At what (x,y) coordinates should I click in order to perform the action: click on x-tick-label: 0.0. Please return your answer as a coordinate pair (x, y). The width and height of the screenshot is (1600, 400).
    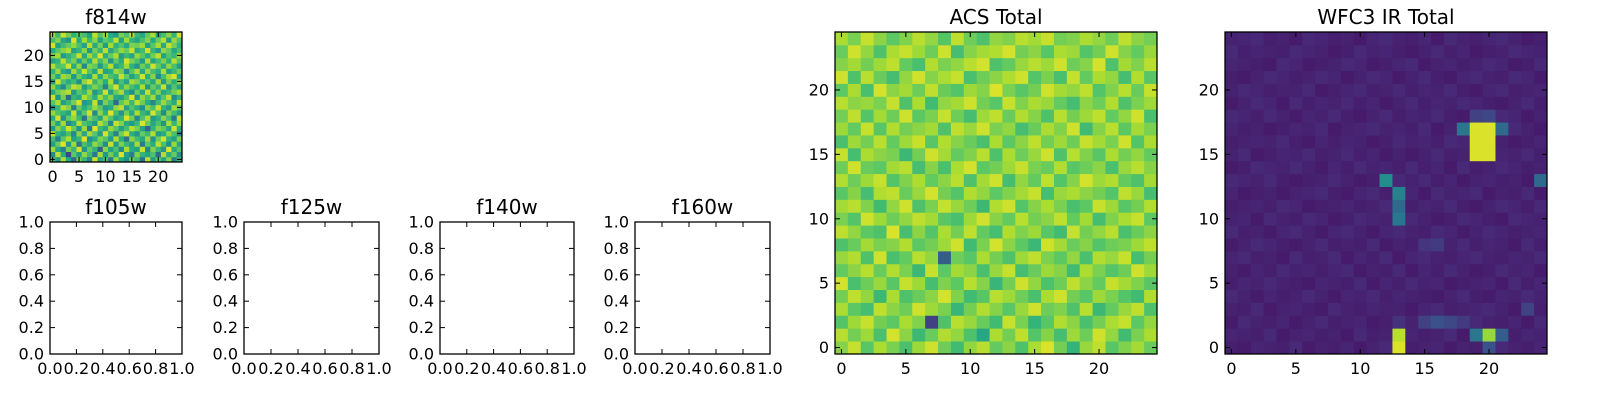
    Looking at the image, I should click on (634, 368).